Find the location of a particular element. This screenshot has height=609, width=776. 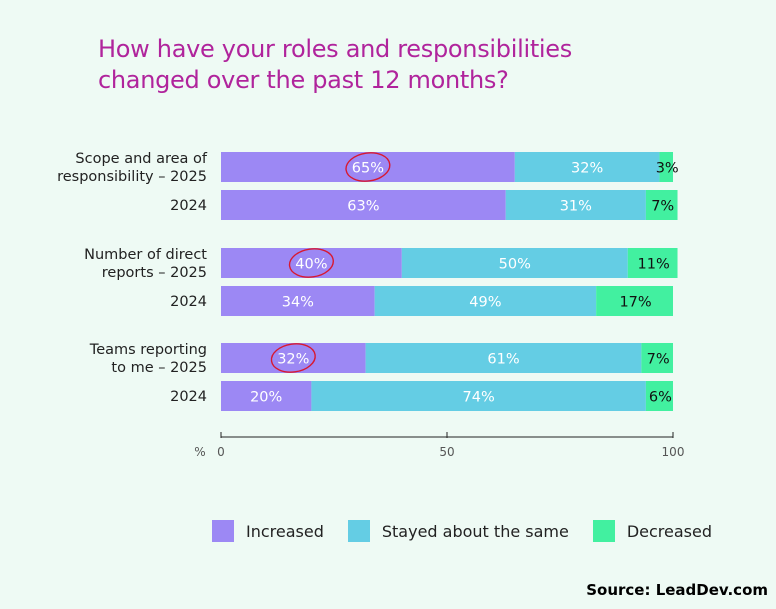

data-label-same: 49% is located at coordinates (485, 303).